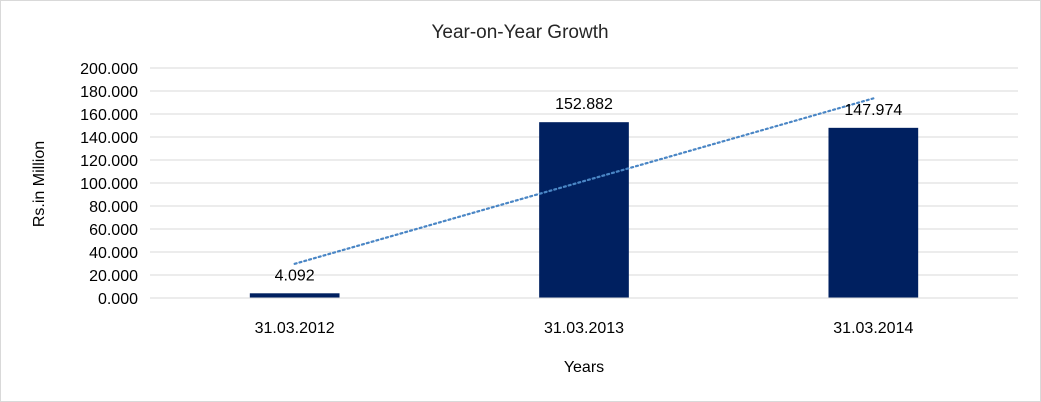  Describe the element at coordinates (113, 276) in the screenshot. I see `y-tick-label: 20.000` at that location.